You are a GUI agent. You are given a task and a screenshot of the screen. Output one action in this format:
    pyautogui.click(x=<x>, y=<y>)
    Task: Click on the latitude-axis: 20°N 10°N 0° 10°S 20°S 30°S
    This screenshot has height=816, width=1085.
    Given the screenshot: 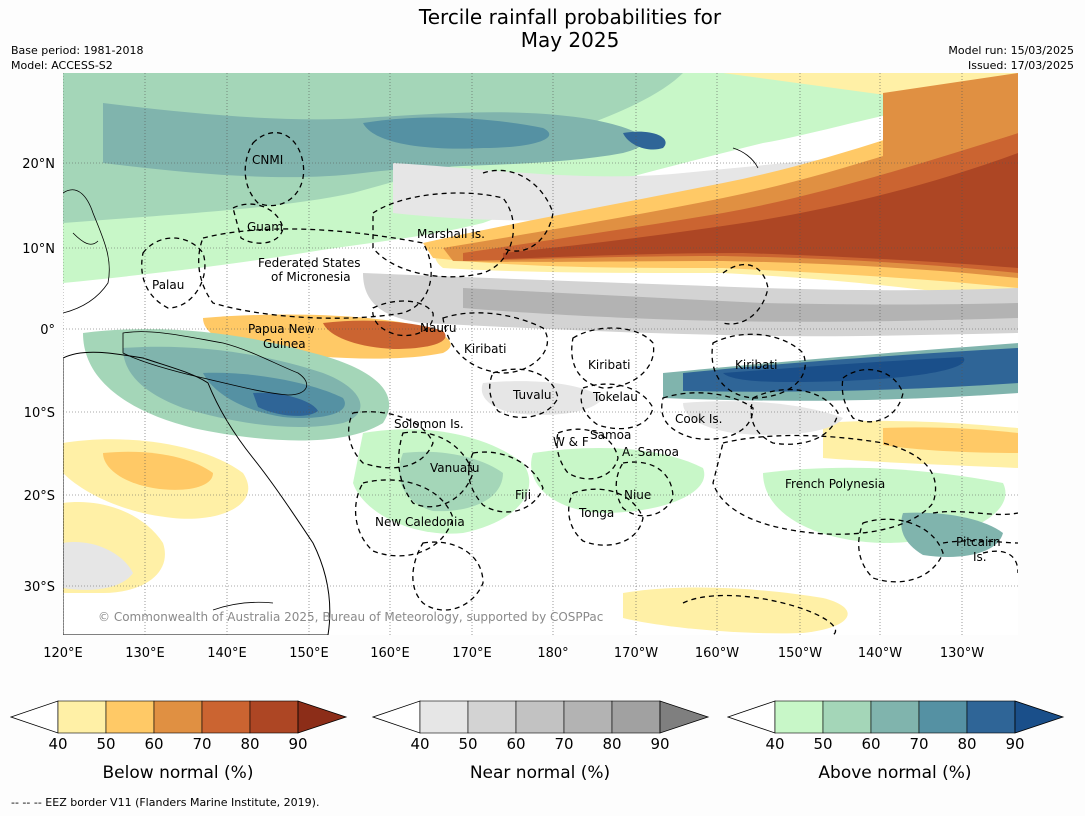 What is the action you would take?
    pyautogui.click(x=38, y=376)
    